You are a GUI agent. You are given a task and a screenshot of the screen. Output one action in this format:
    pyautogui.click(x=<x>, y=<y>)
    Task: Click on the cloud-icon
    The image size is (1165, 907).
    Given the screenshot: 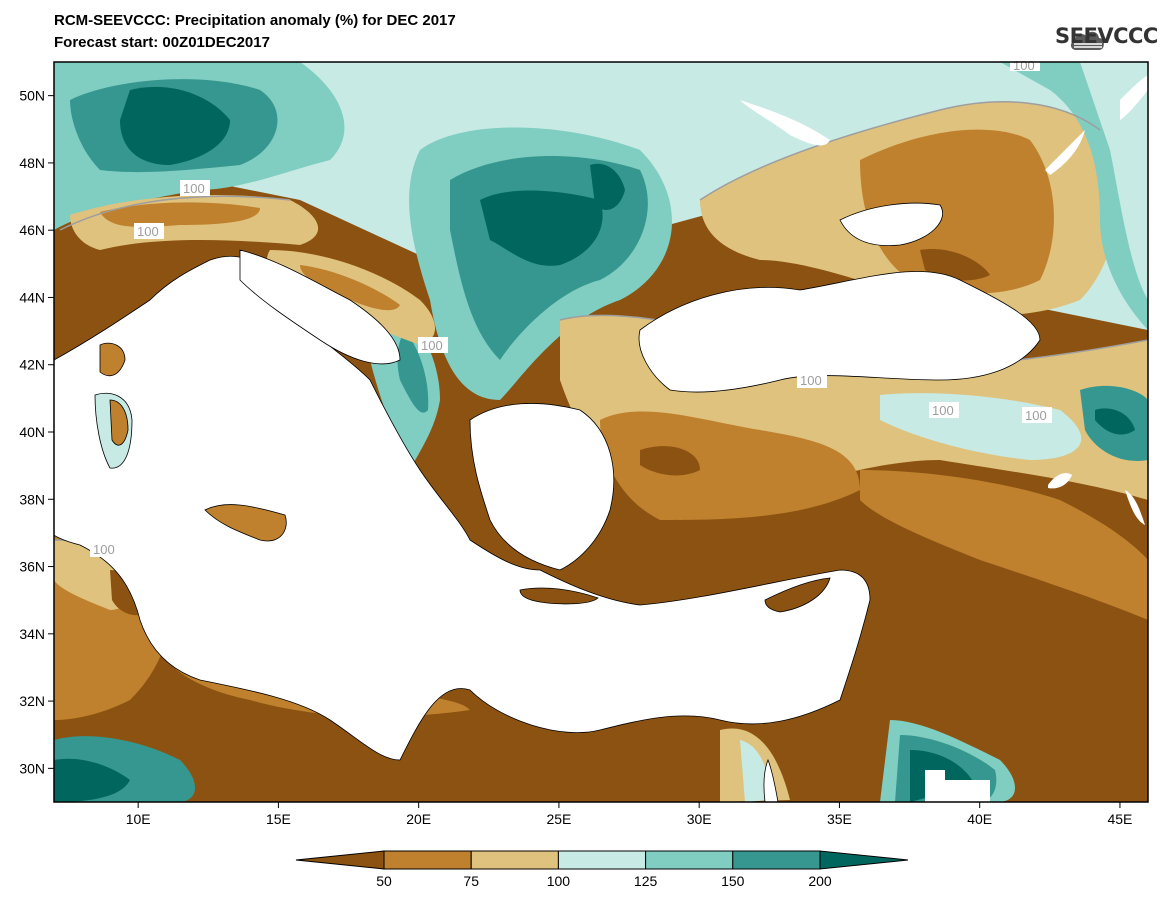 What is the action you would take?
    pyautogui.click(x=1087, y=40)
    